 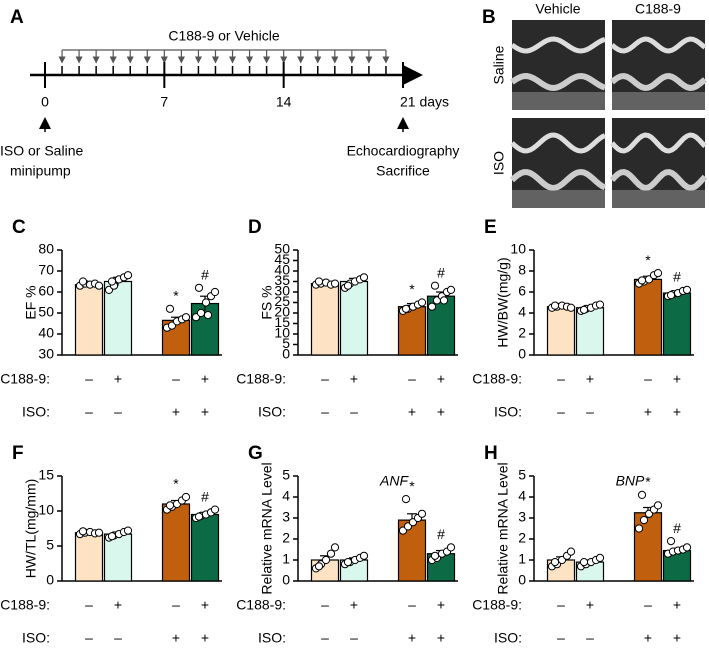 What do you see at coordinates (403, 171) in the screenshot?
I see `end-note: Sacrifice` at bounding box center [403, 171].